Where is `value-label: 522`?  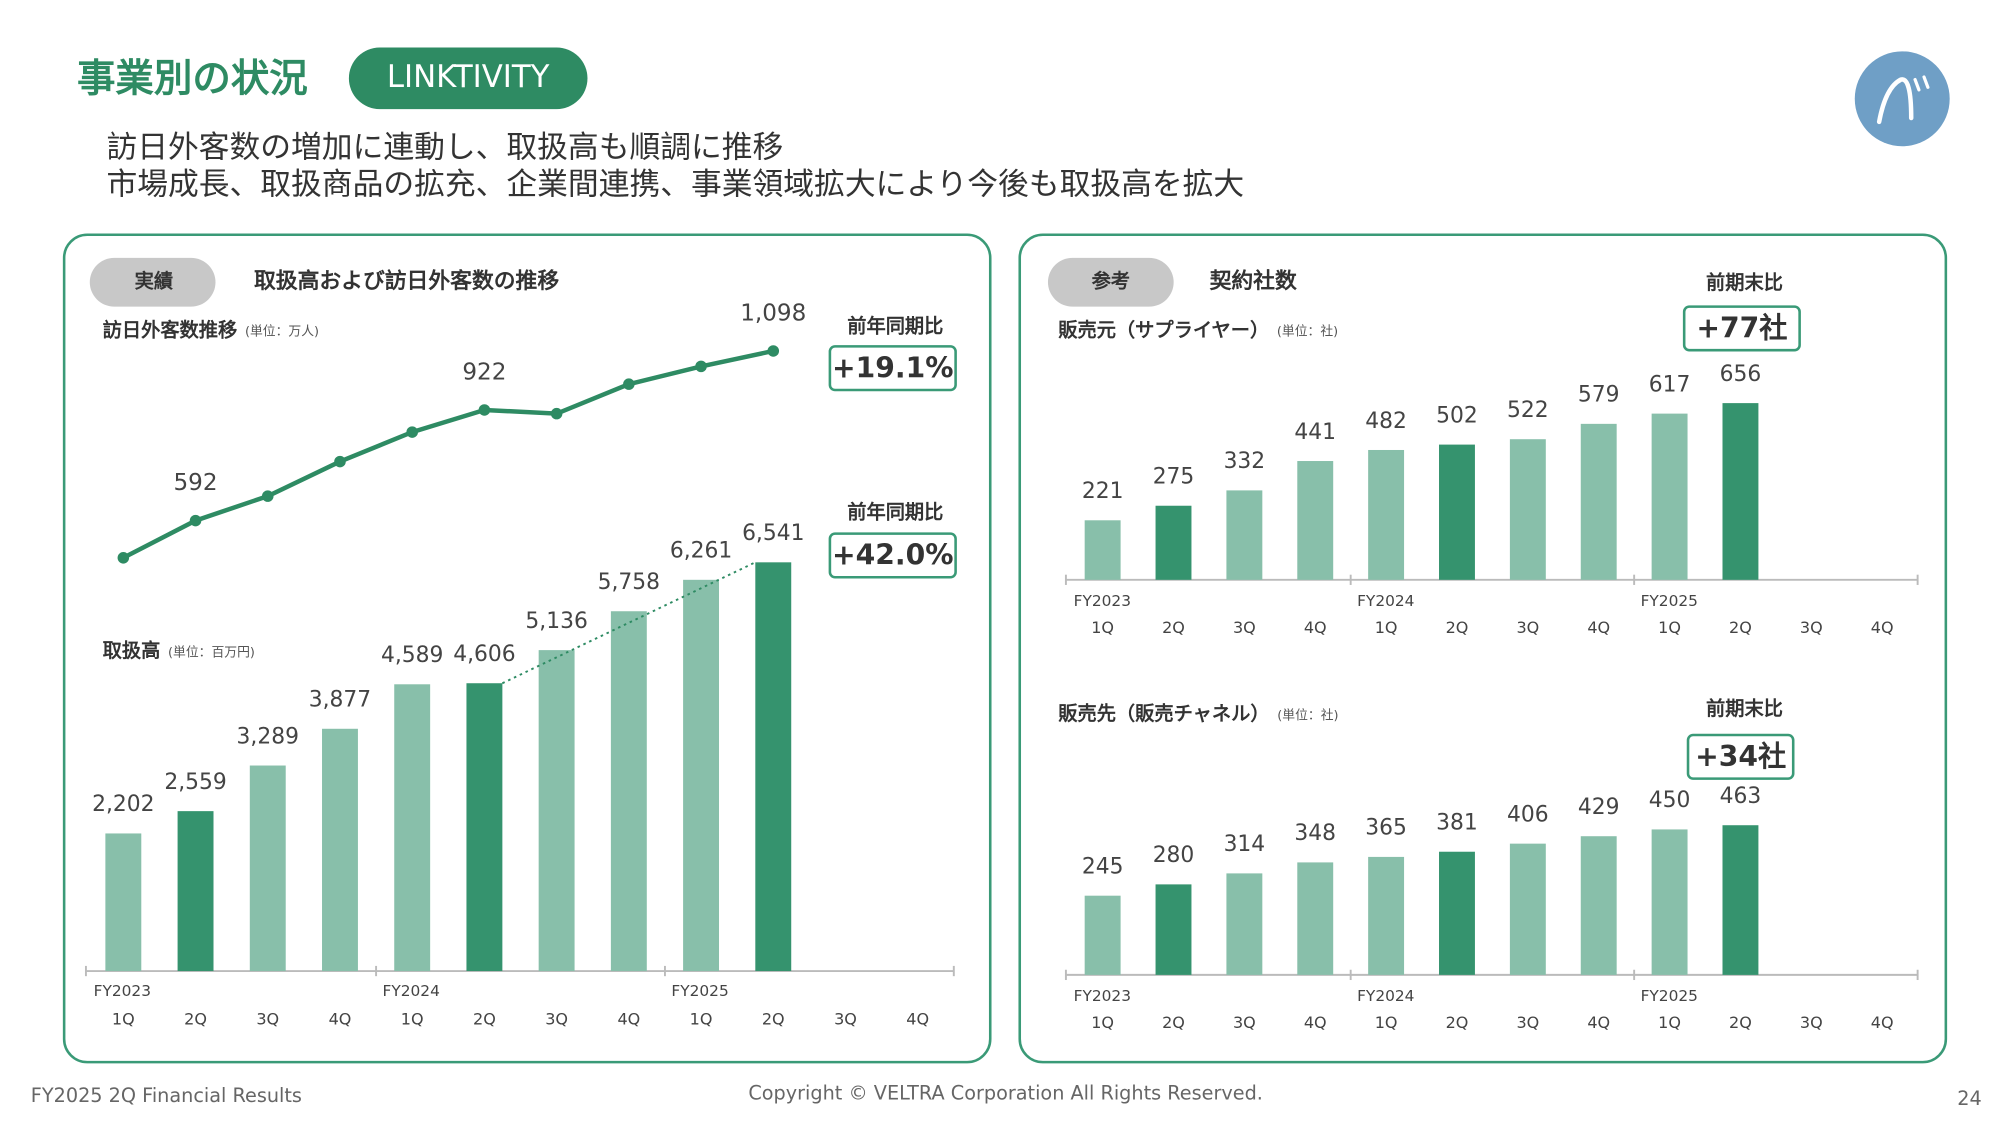
value-label: 522 is located at coordinates (1528, 410).